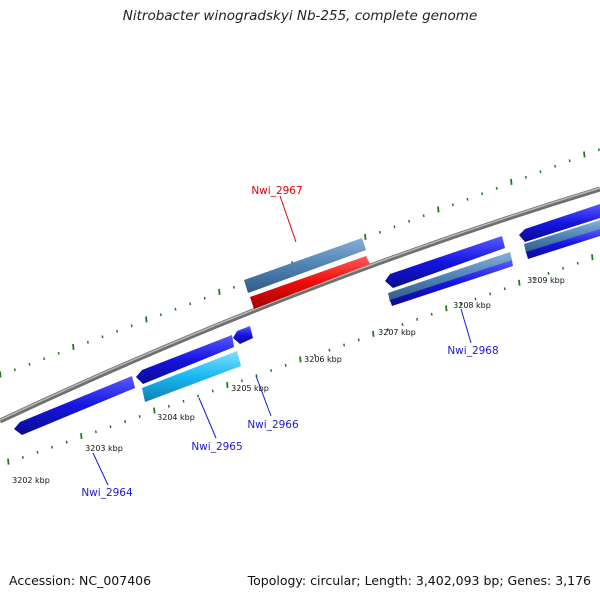 Image resolution: width=600 pixels, height=600 pixels. I want to click on scale-label: 3205 kbp, so click(250, 388).